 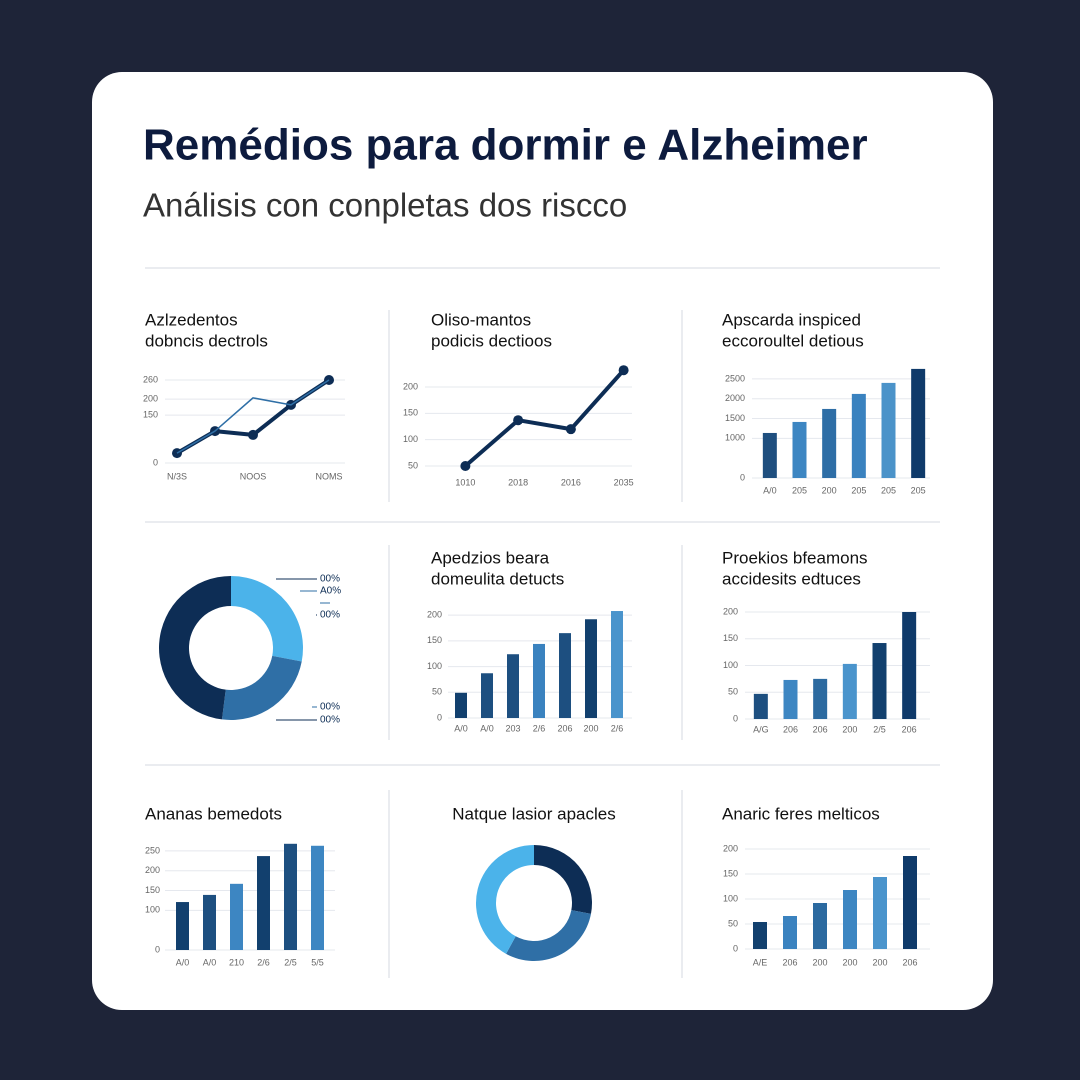 I want to click on y-tick-label: 1500, so click(x=735, y=418).